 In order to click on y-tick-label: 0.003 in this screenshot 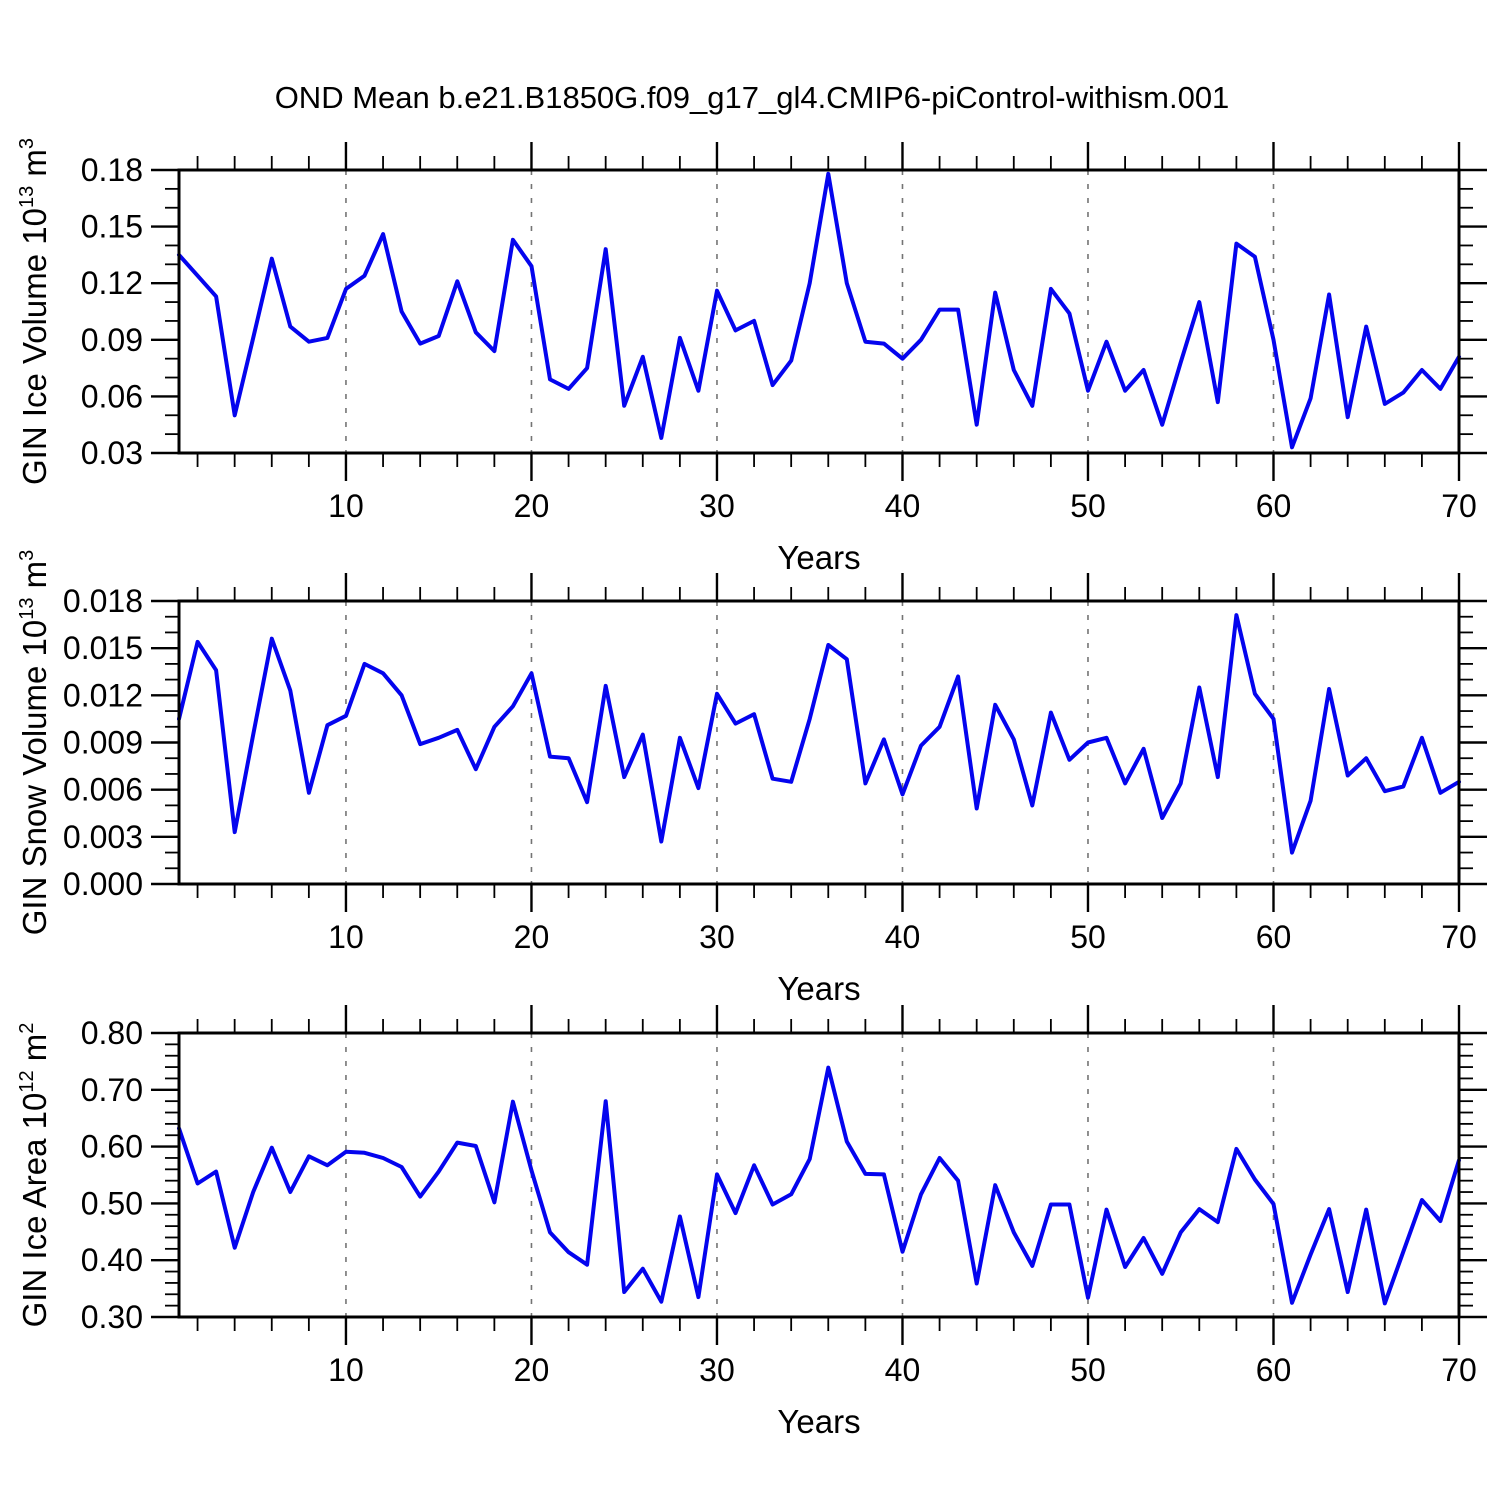, I will do `click(103, 837)`.